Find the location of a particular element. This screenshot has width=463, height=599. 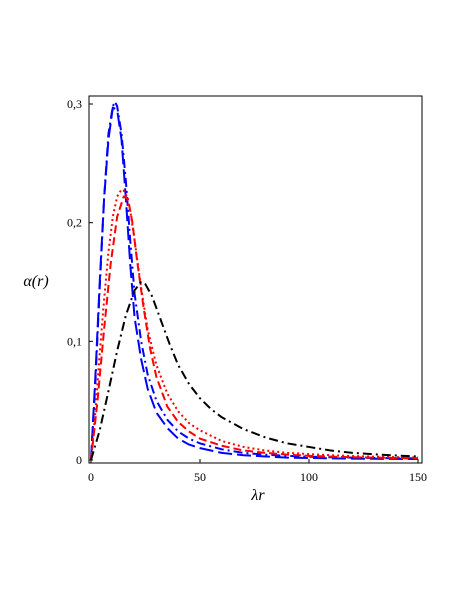

x-axis-label: λr is located at coordinates (257, 495).